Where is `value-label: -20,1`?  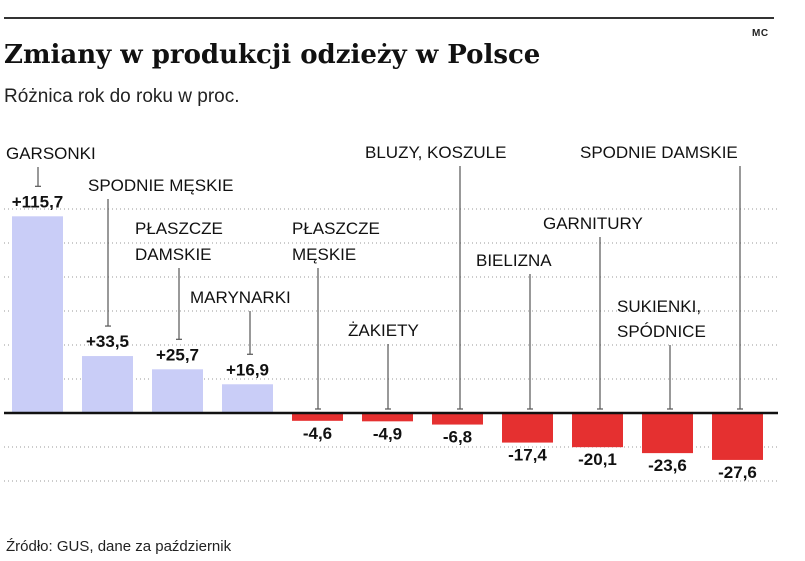 value-label: -20,1 is located at coordinates (597, 459).